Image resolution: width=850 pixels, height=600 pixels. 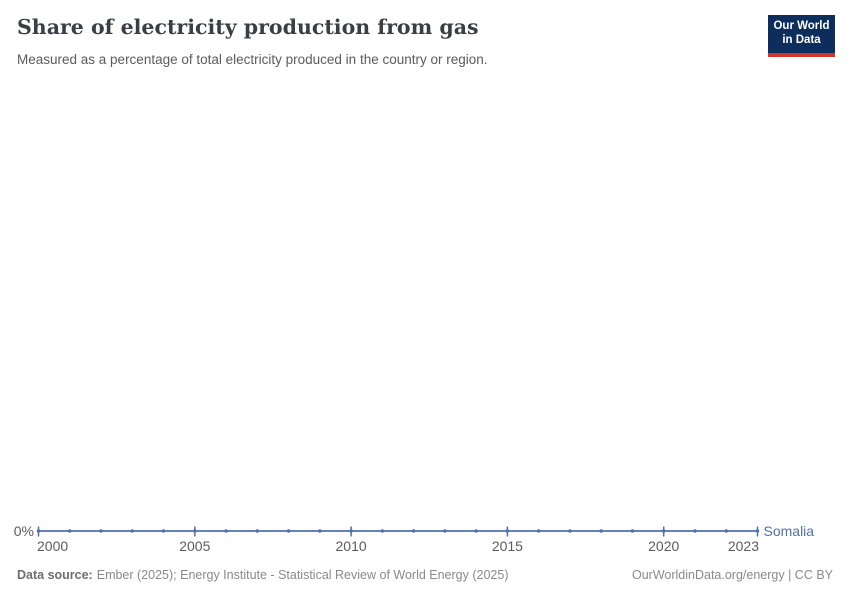 I want to click on owid-logo: Our World in Data, so click(x=801, y=36).